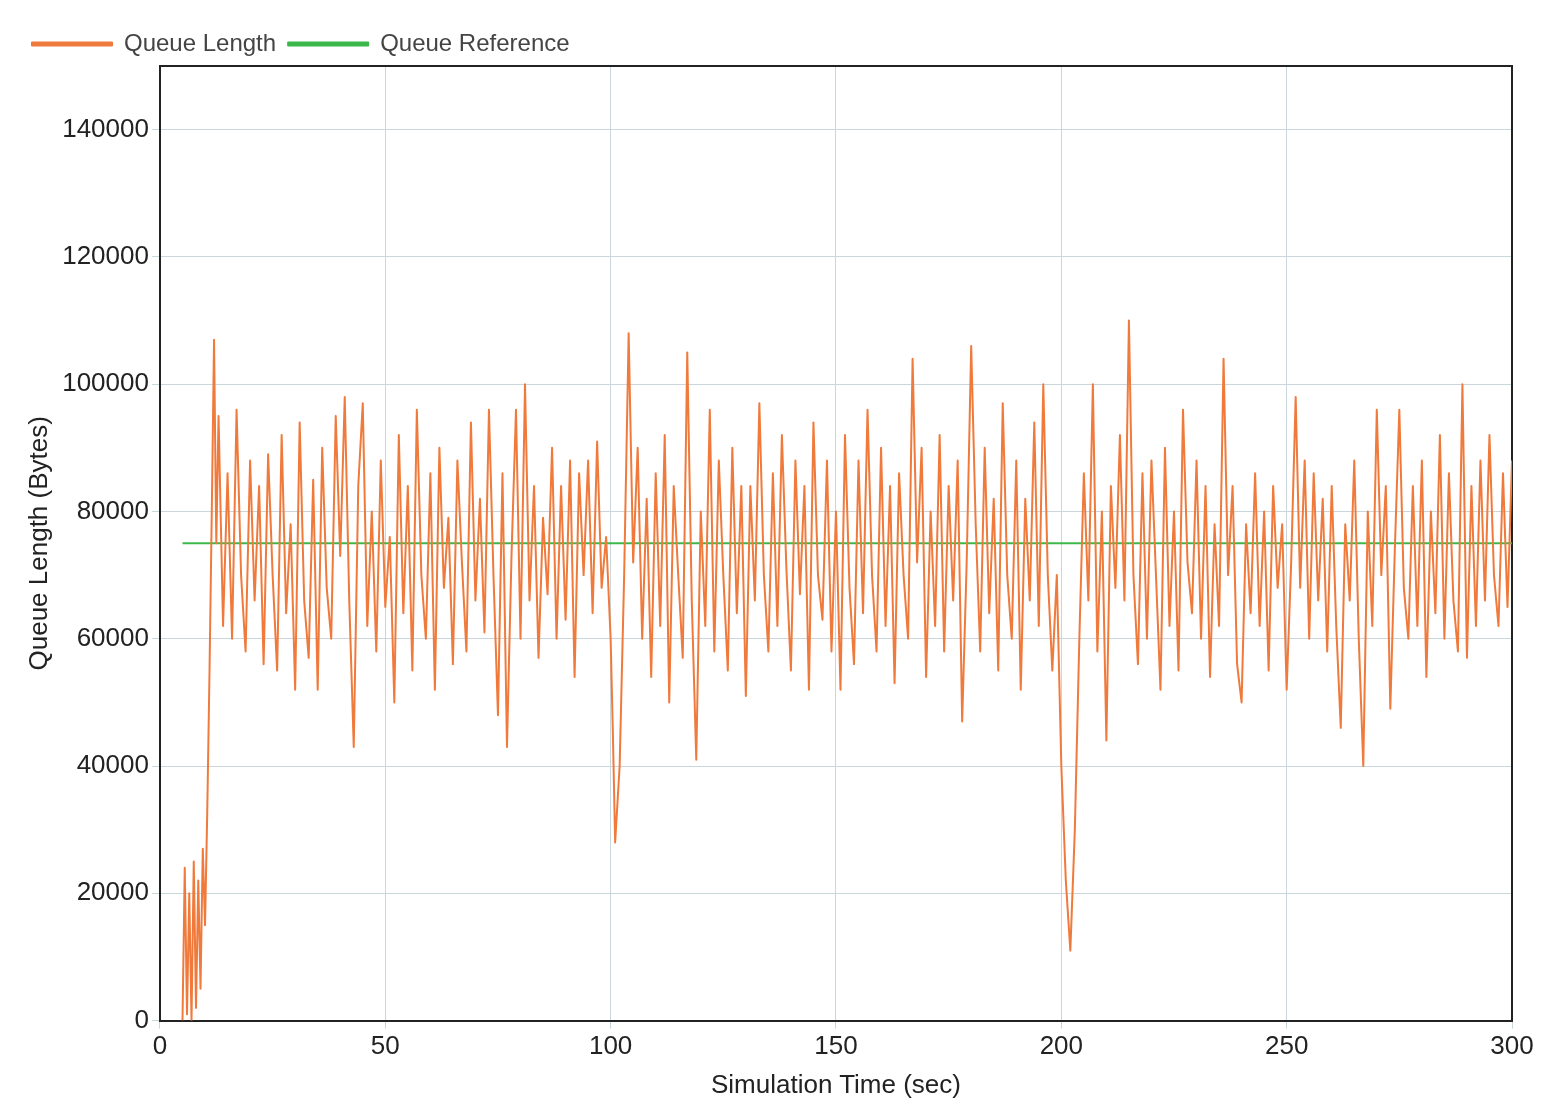 Image resolution: width=1562 pixels, height=1110 pixels. What do you see at coordinates (200, 42) in the screenshot?
I see `legend-label: Queue Length` at bounding box center [200, 42].